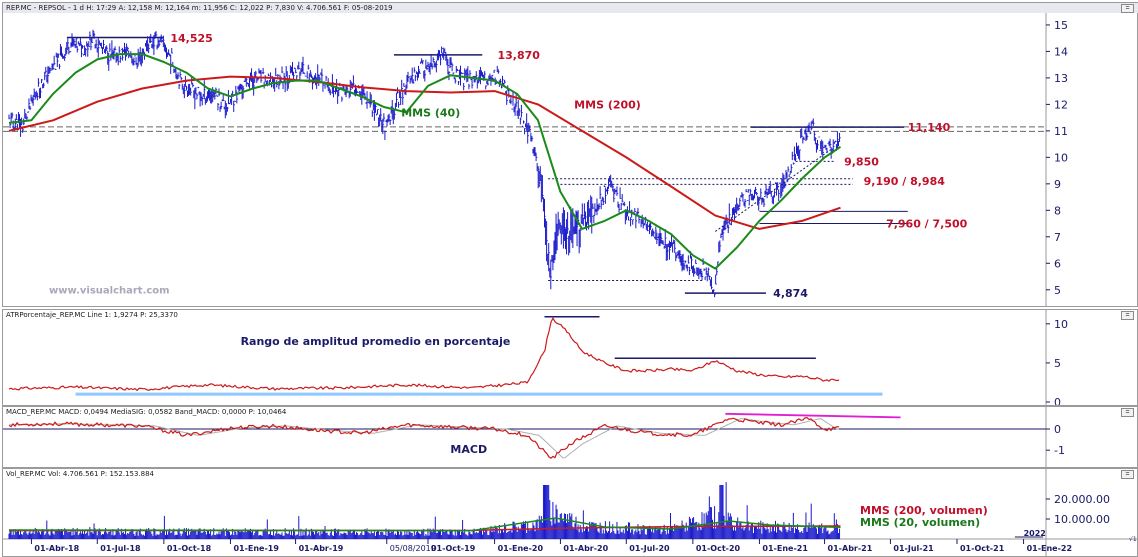  I want to click on x-tick-label: 01-Jul-18, so click(120, 548).